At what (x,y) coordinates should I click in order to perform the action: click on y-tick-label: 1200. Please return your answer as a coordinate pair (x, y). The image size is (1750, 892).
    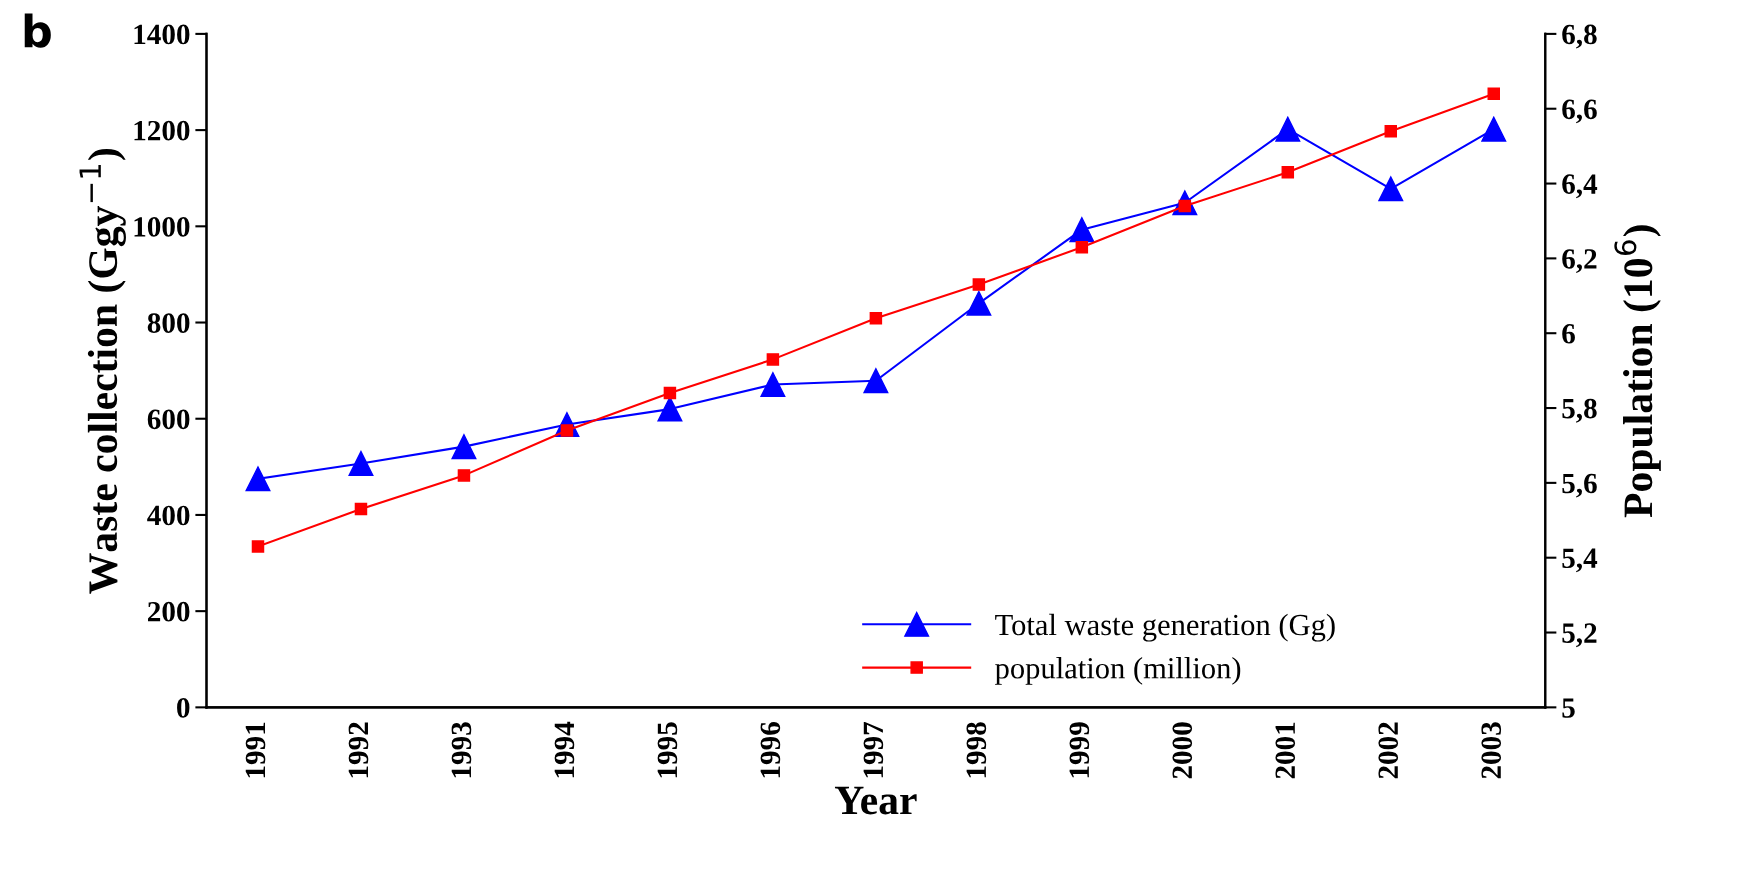
    Looking at the image, I should click on (162, 130).